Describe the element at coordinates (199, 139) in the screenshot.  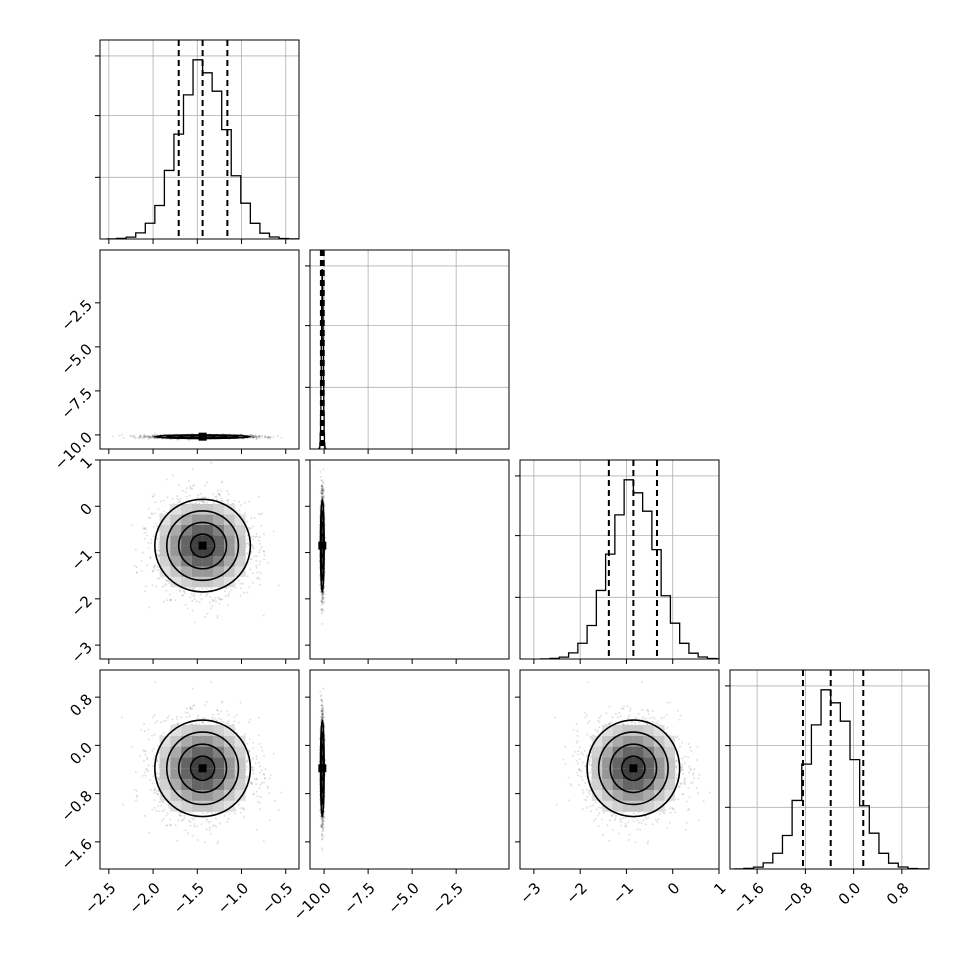
I see `panel-frame` at that location.